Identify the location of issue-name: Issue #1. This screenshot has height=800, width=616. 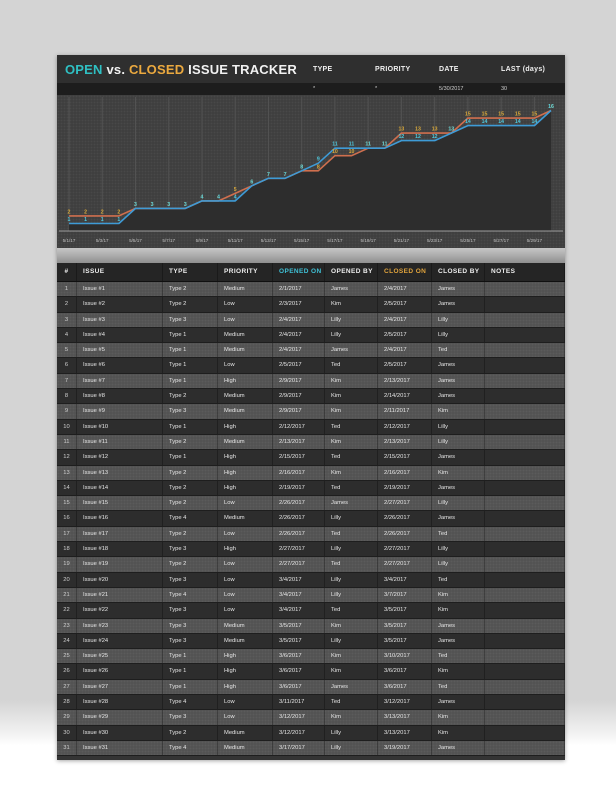
(120, 289).